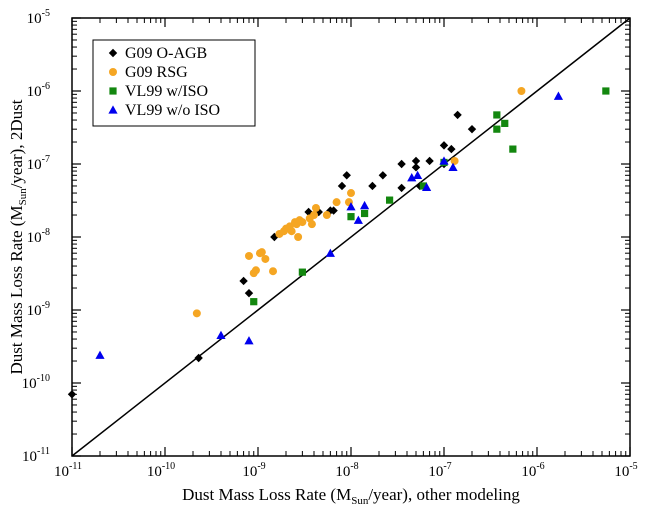  What do you see at coordinates (38, 163) in the screenshot?
I see `y-tick-label: 10⁻⁷` at bounding box center [38, 163].